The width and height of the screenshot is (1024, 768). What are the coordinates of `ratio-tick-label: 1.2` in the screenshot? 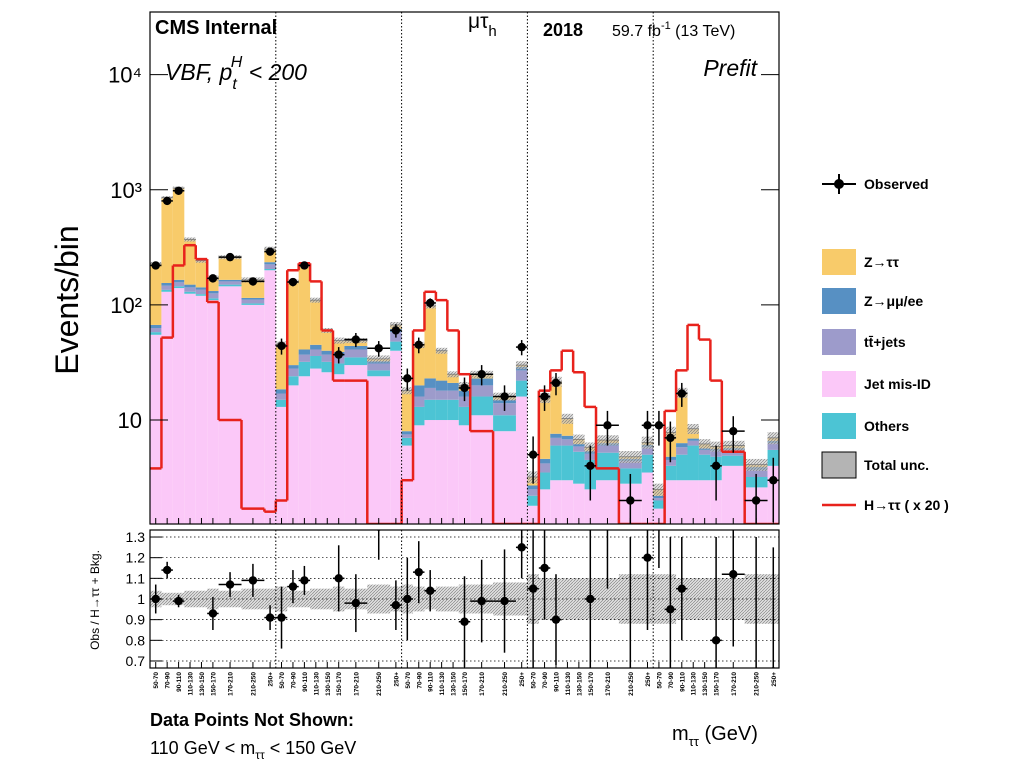 It's located at (136, 558).